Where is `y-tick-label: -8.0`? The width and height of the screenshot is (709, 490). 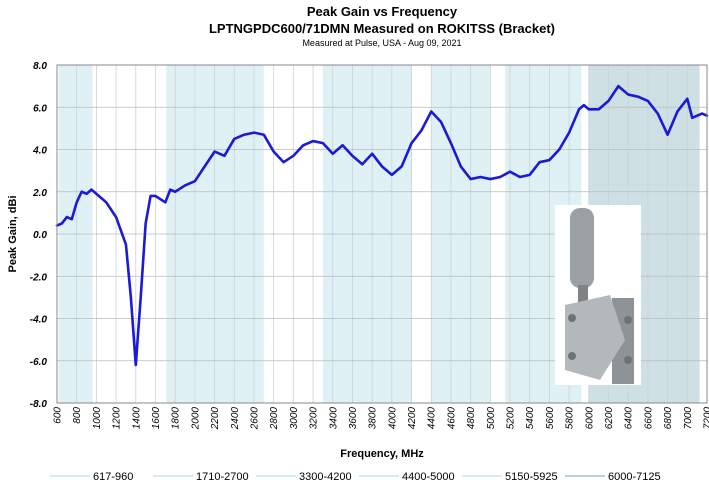
y-tick-label: -8.0 is located at coordinates (39, 404).